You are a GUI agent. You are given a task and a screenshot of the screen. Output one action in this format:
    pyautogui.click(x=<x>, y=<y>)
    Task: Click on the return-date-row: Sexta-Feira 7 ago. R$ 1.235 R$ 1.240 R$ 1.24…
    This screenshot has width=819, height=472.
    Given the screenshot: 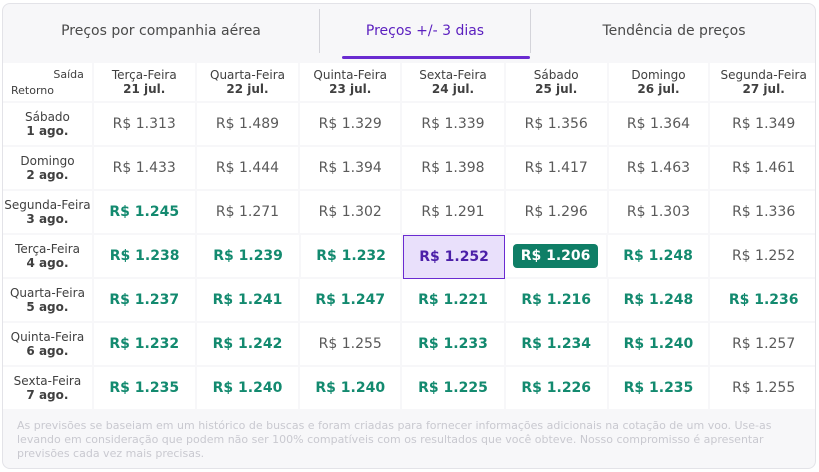 What is the action you would take?
    pyautogui.click(x=409, y=389)
    